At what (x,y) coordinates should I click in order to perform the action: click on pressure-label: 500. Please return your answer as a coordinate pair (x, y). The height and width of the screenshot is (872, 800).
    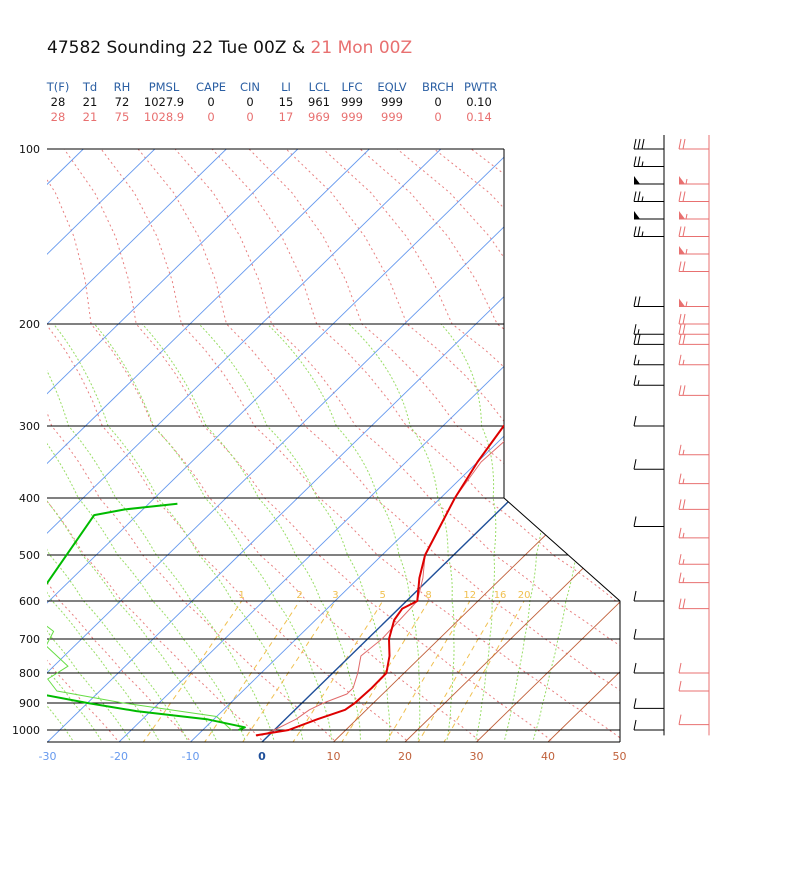
    Looking at the image, I should click on (29, 555).